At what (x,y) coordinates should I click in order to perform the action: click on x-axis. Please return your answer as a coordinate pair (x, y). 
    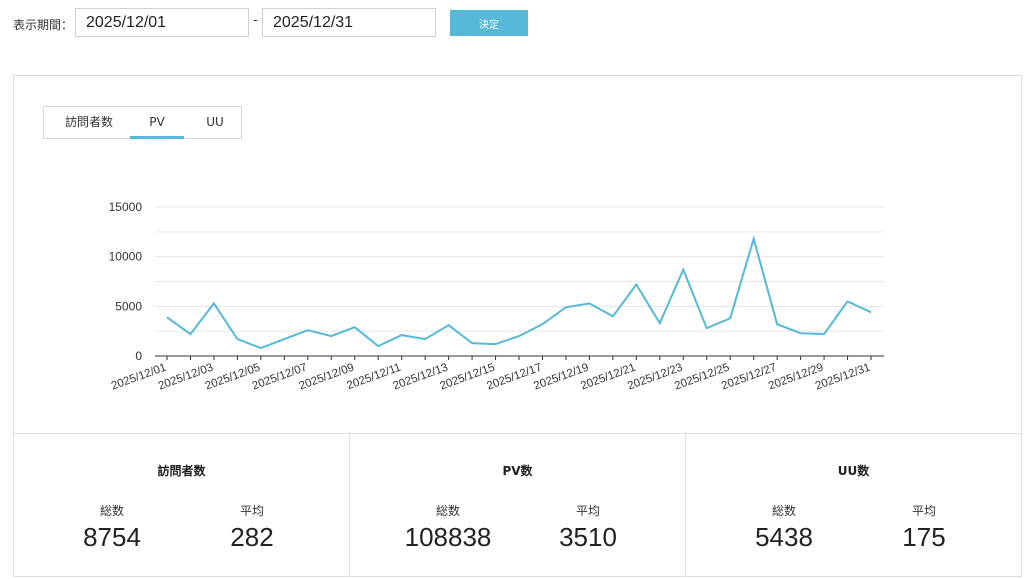
    Looking at the image, I should click on (519, 357).